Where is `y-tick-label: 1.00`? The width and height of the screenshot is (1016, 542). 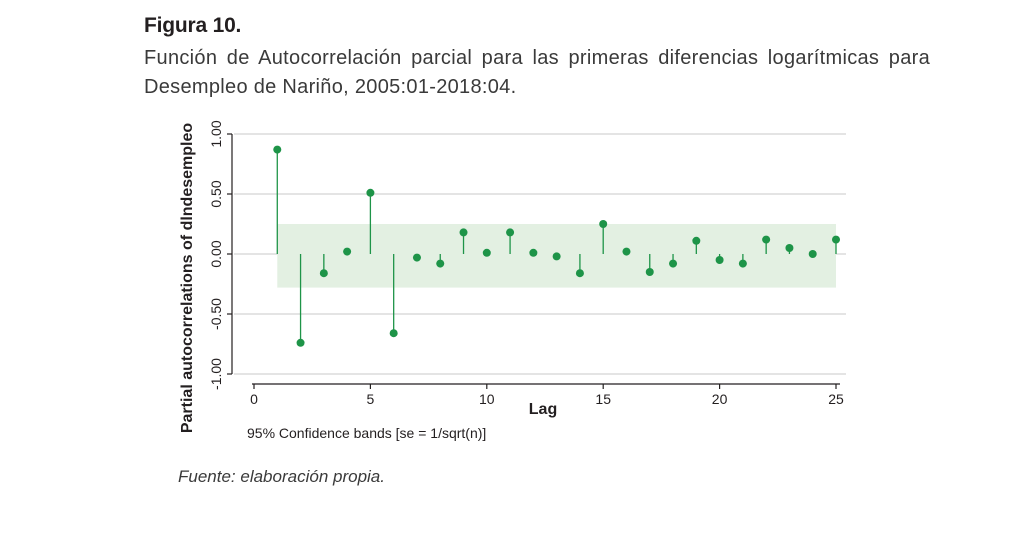
y-tick-label: 1.00 is located at coordinates (216, 133).